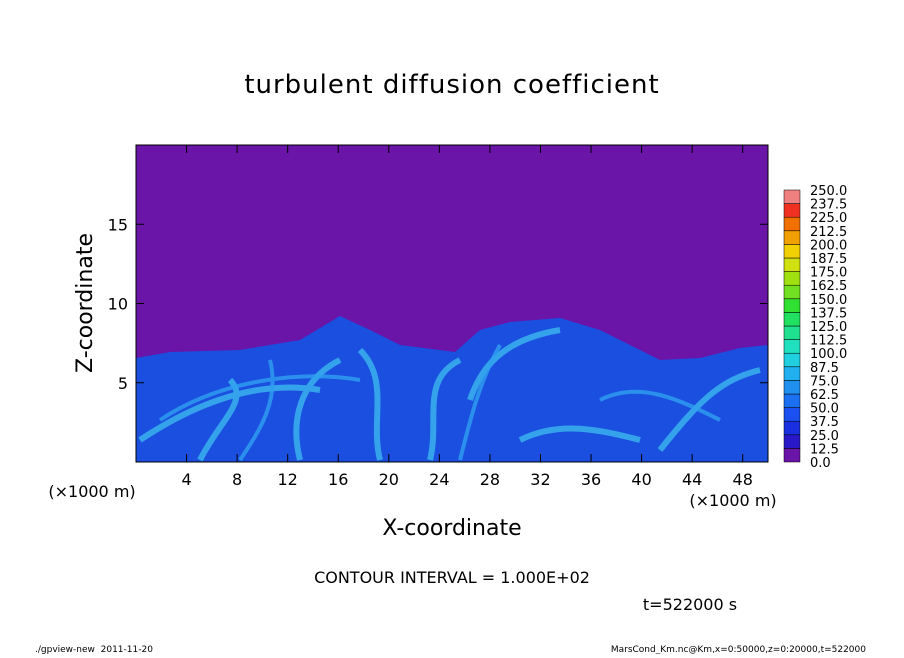  Describe the element at coordinates (591, 479) in the screenshot. I see `x-tick-label: 36` at that location.